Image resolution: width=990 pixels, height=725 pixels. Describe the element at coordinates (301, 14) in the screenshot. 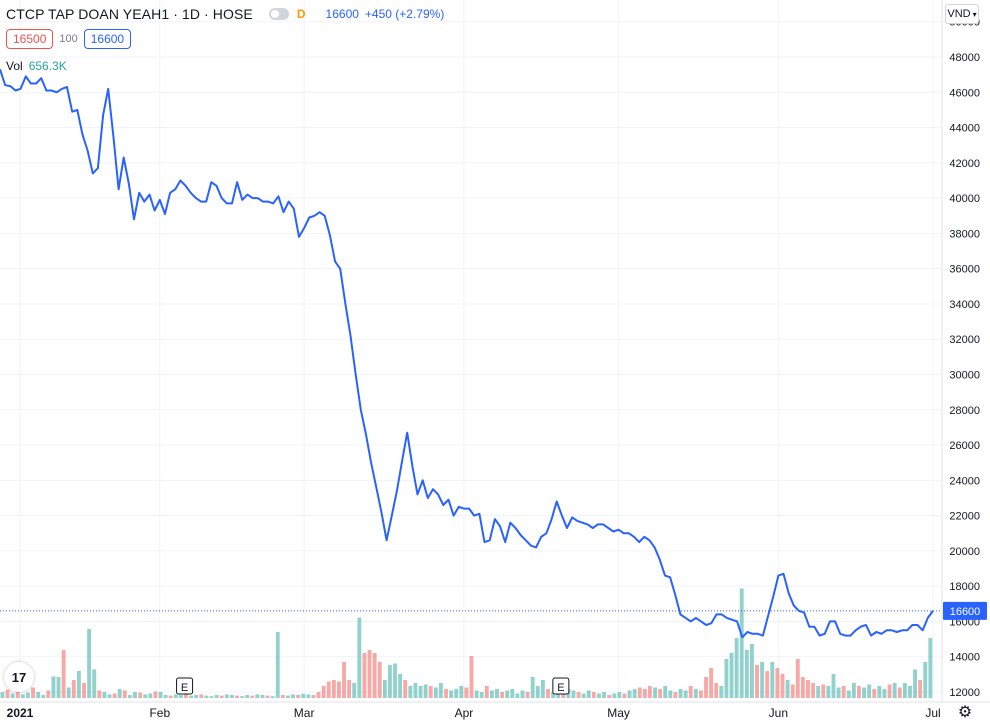

I see `interval-badge: D` at that location.